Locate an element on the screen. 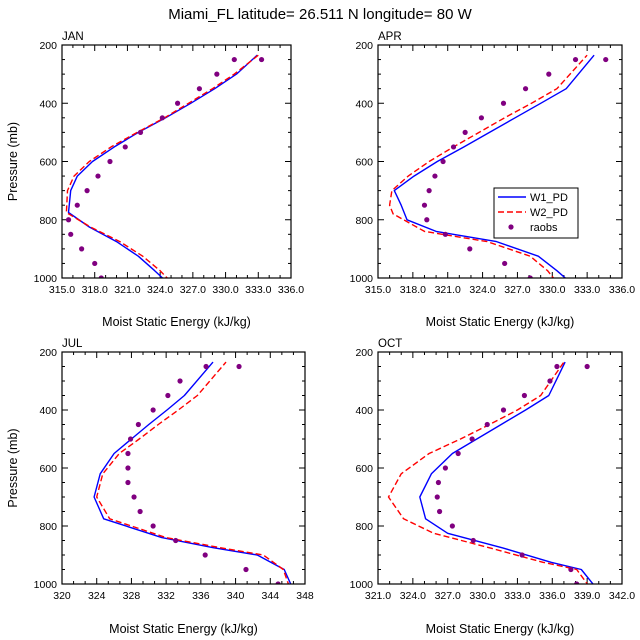 Image resolution: width=640 pixels, height=640 pixels. y-axis-label: Pressure (mb) is located at coordinates (13, 161).